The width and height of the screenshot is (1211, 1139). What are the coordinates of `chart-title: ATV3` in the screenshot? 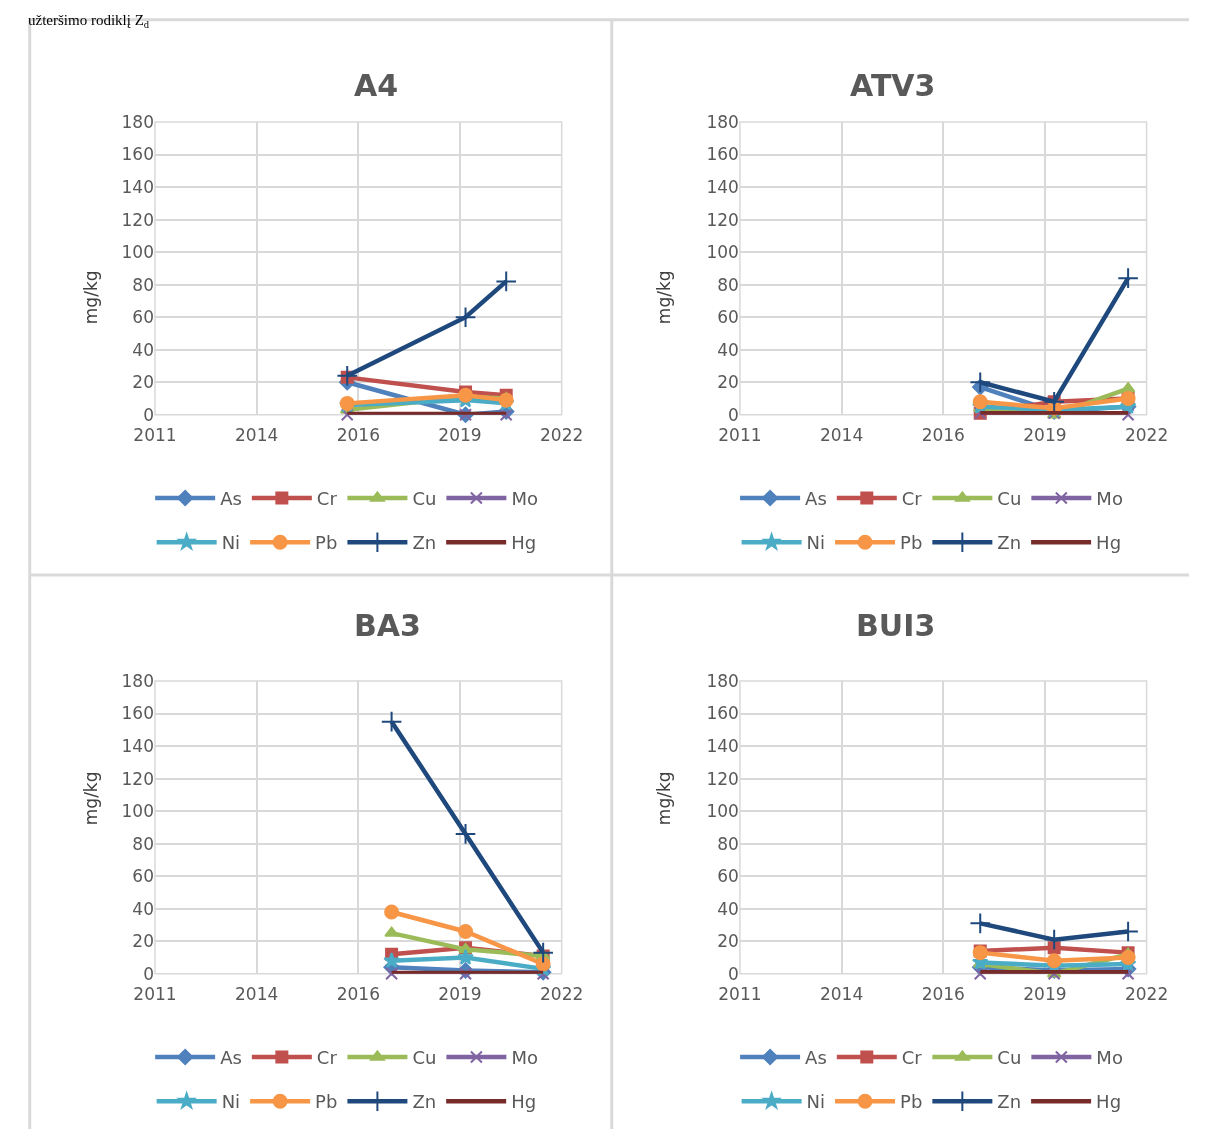 It's located at (893, 85).